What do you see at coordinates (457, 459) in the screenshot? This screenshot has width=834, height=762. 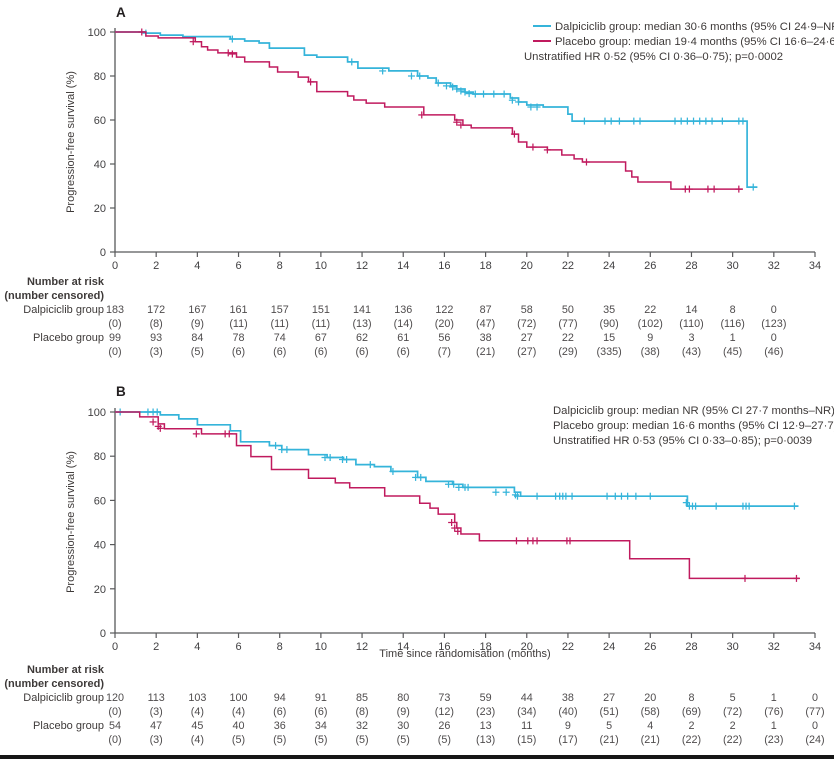 I see `km-curve-dalpiciclib` at bounding box center [457, 459].